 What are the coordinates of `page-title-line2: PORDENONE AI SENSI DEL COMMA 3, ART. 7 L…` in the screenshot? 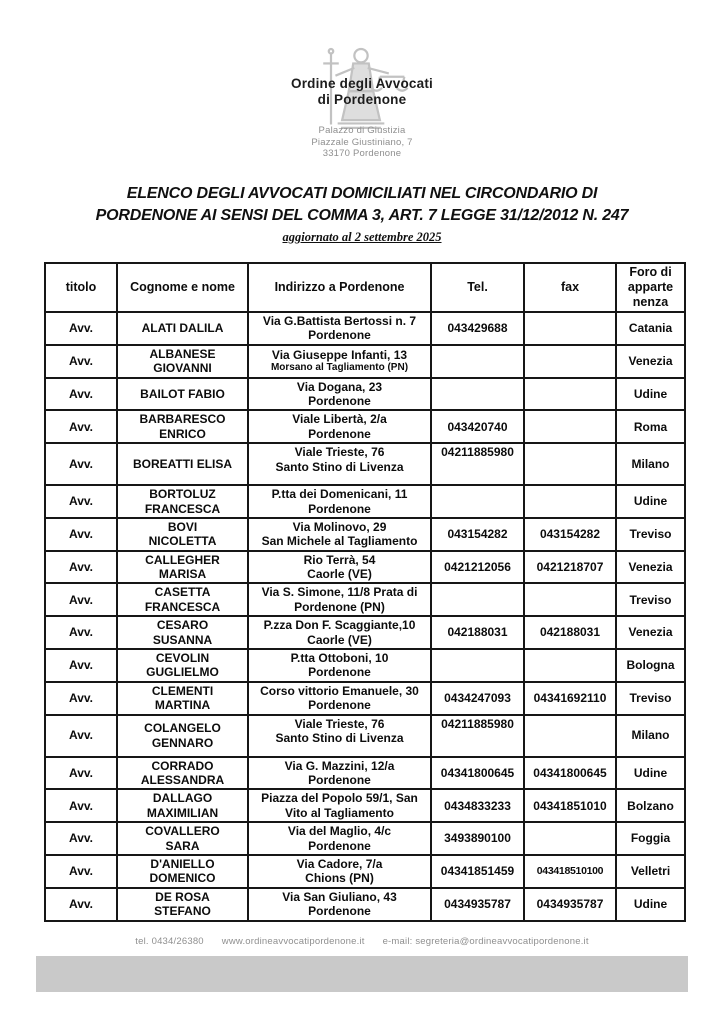 It's located at (362, 216).